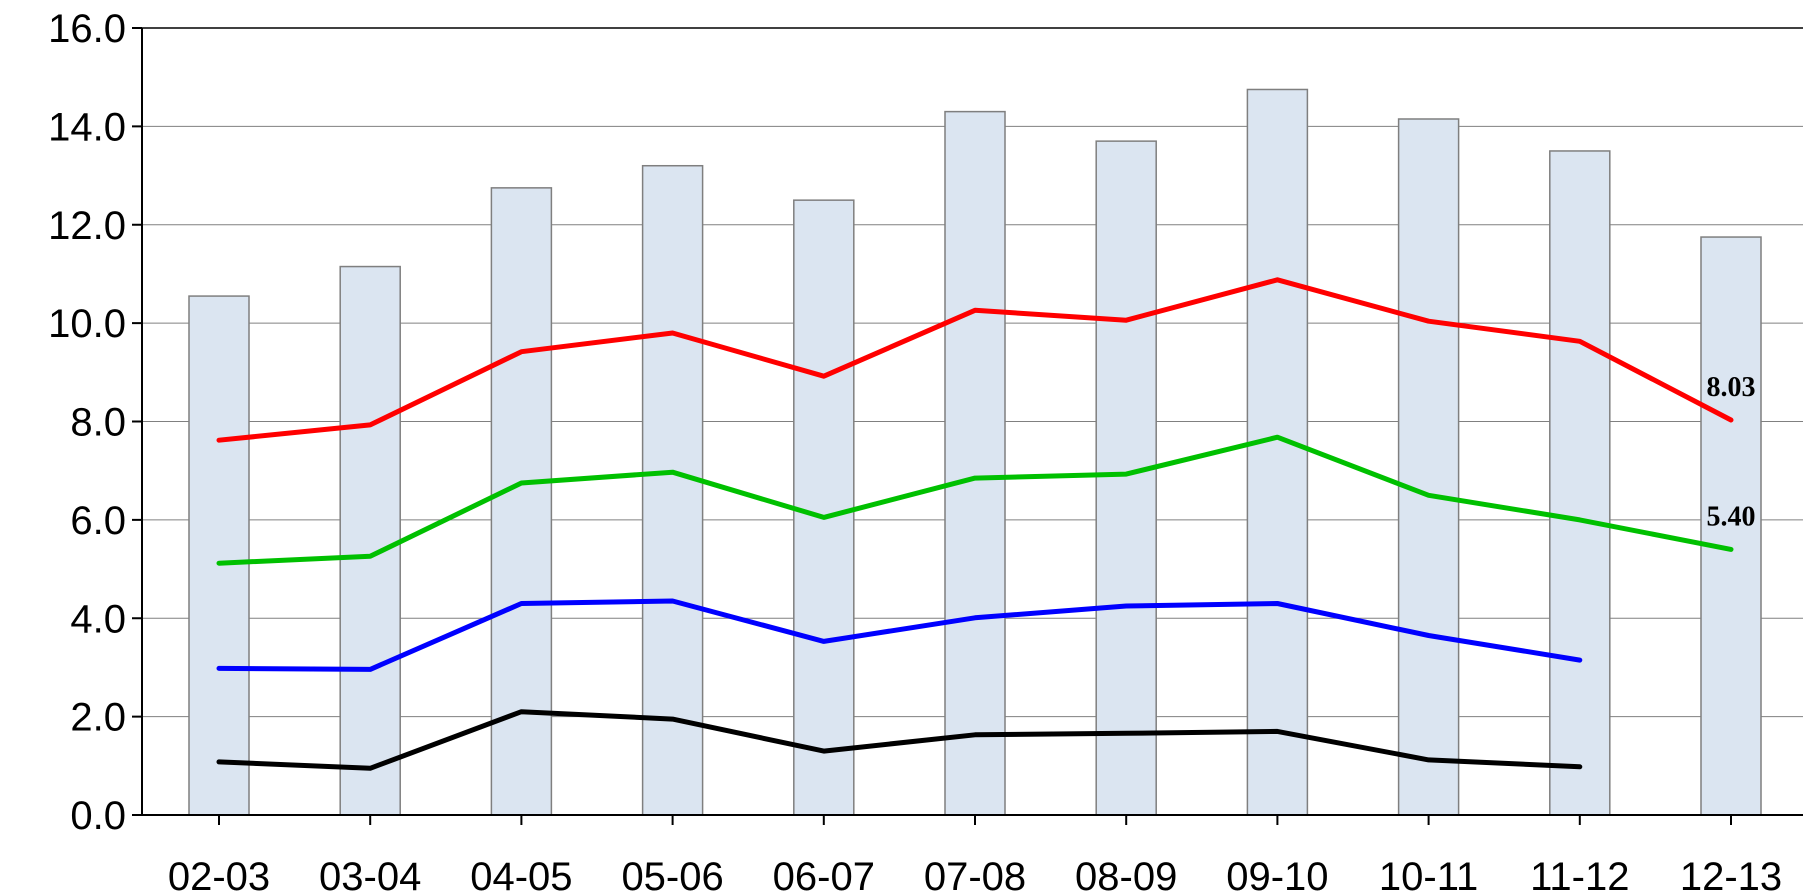  I want to click on x-tick-label: 08-09, so click(1126, 875).